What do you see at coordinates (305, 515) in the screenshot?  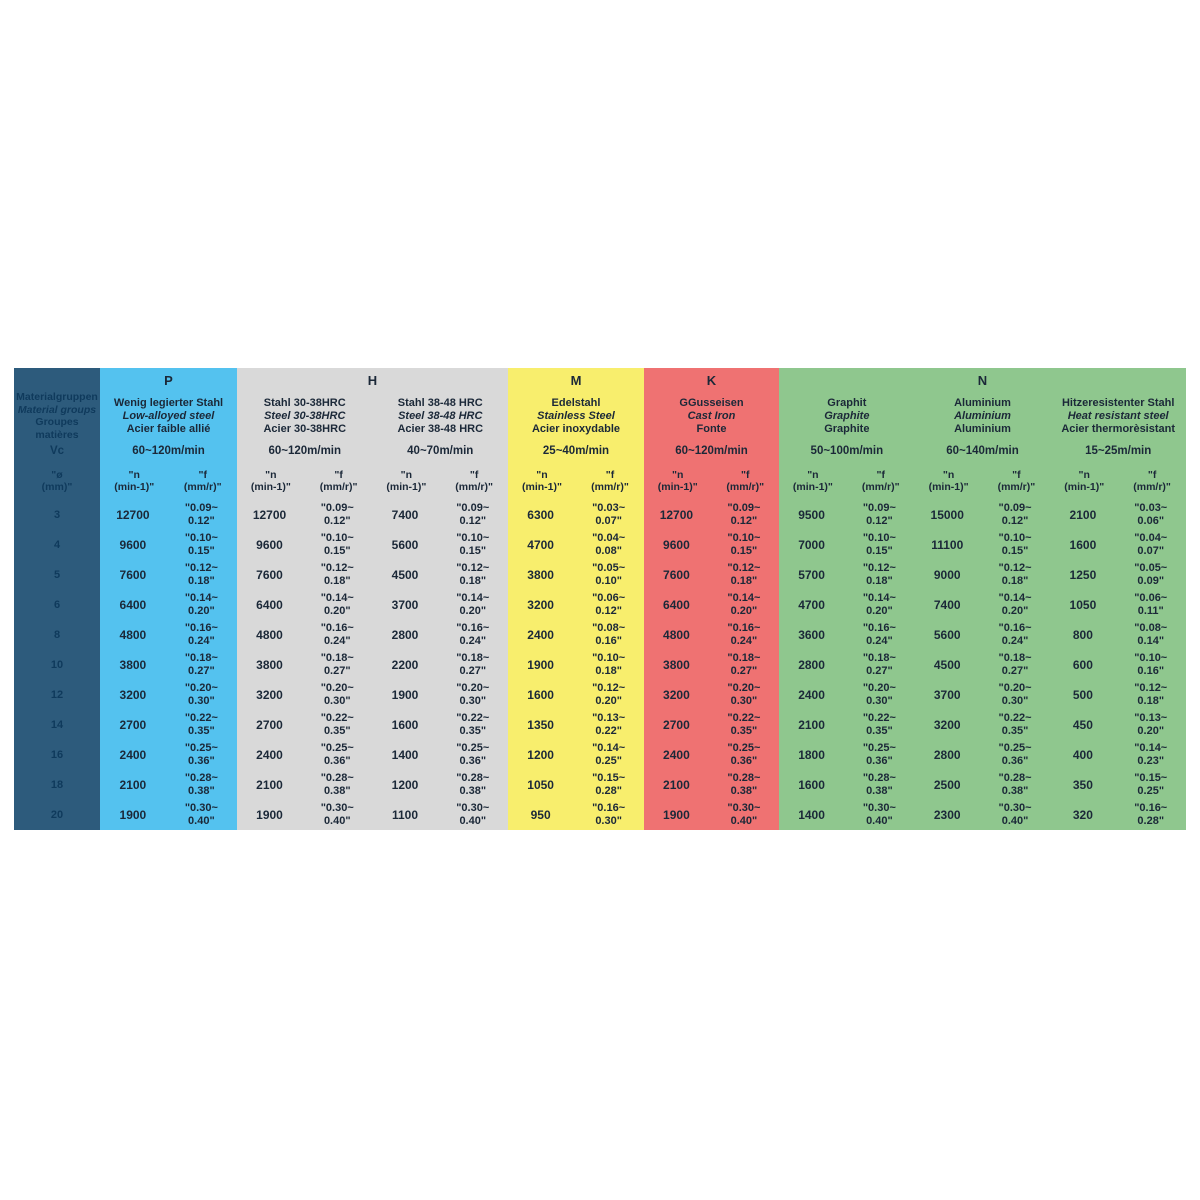 I see `table-row: 12700 "0.09~ 0.12"` at bounding box center [305, 515].